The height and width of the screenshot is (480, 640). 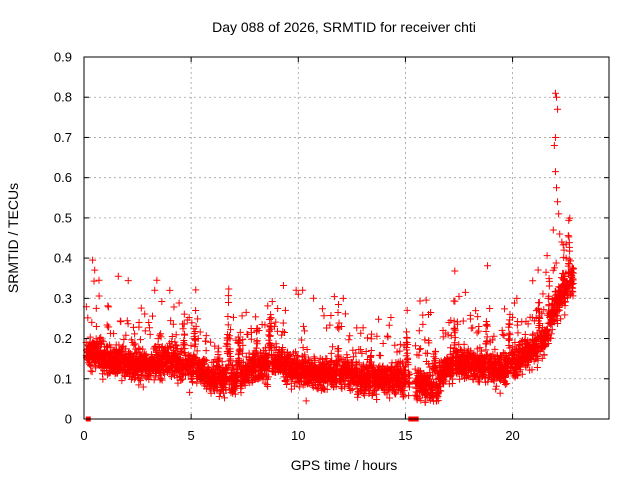 I want to click on y-tick-label: 0.6, so click(x=63, y=177).